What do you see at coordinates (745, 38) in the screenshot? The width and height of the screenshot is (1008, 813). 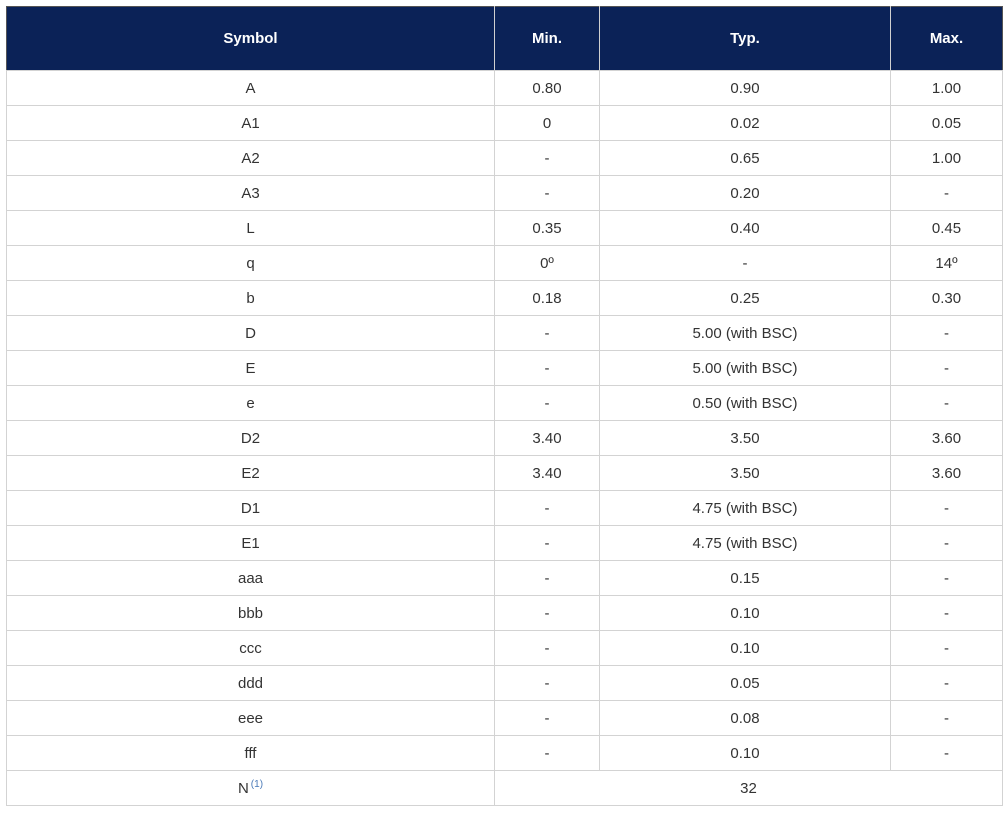 I see `header-cell: Typ.` at bounding box center [745, 38].